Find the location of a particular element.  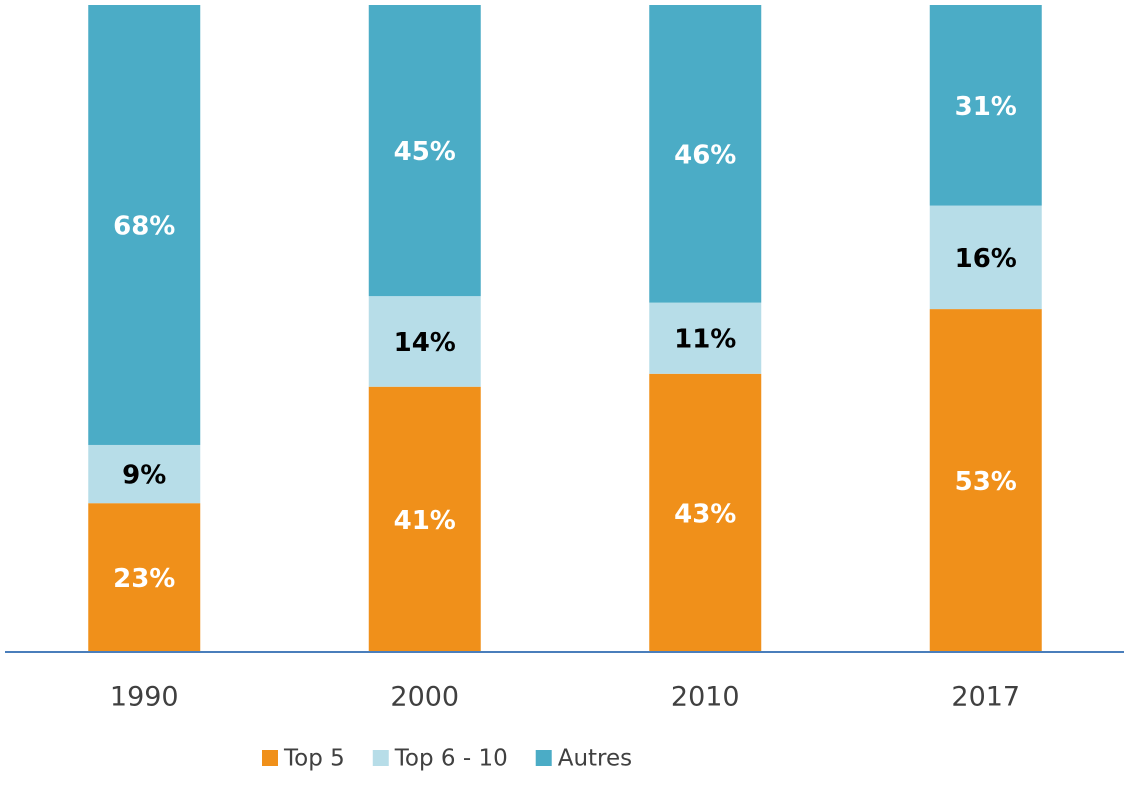

x-tick-label: 2000 is located at coordinates (424, 697).